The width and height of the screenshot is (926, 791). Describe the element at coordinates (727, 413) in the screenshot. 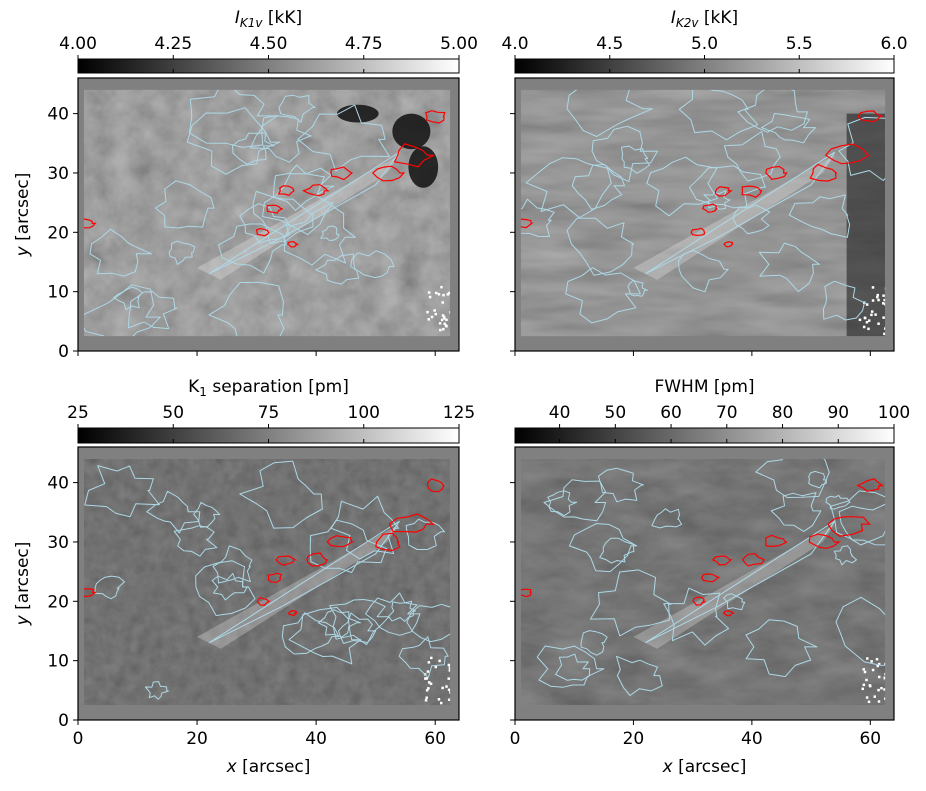

I see `colorbar-tick-label: 70` at that location.